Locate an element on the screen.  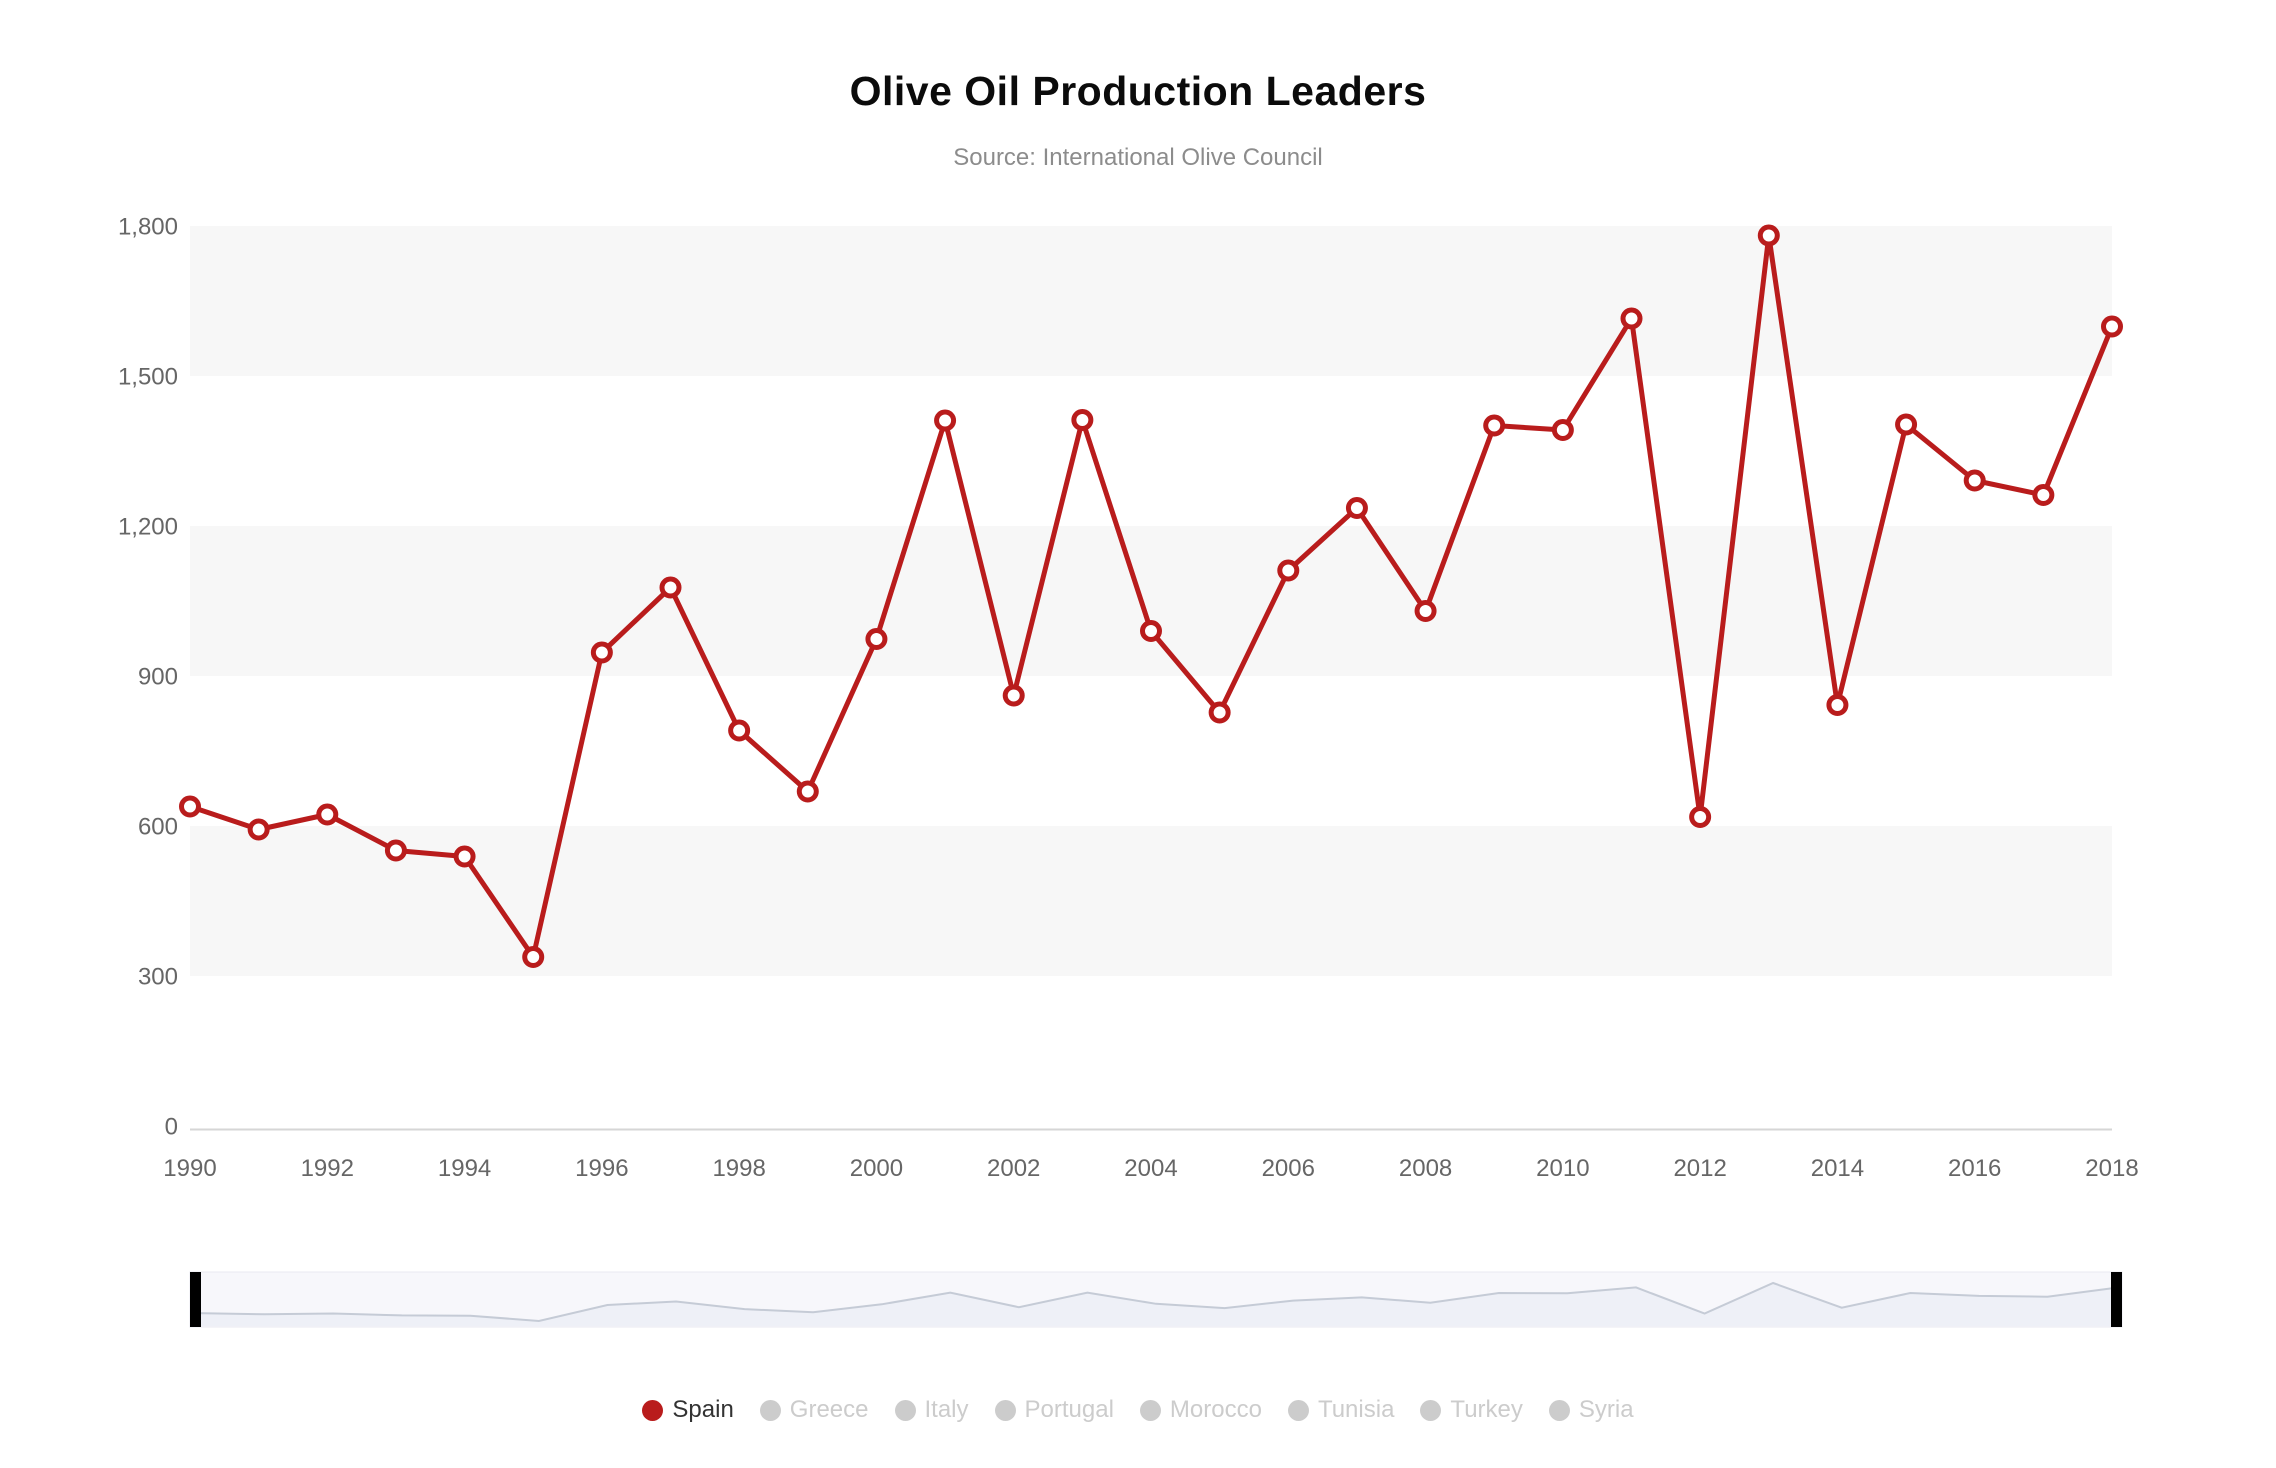
legend-item-spain: Spain is located at coordinates (688, 1410).